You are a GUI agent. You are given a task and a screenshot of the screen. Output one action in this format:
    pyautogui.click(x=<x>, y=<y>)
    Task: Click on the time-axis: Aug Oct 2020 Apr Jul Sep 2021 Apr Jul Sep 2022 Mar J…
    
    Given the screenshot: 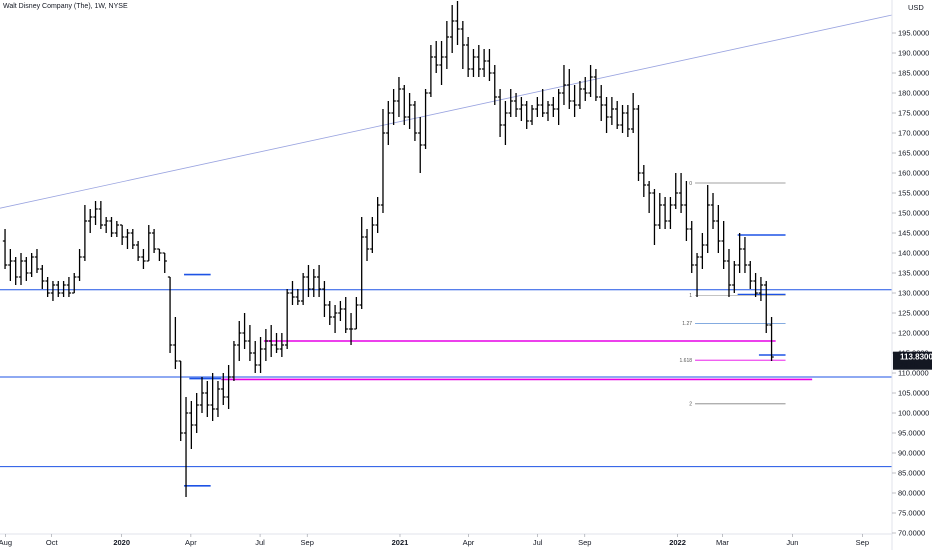 What is the action you would take?
    pyautogui.click(x=434, y=540)
    